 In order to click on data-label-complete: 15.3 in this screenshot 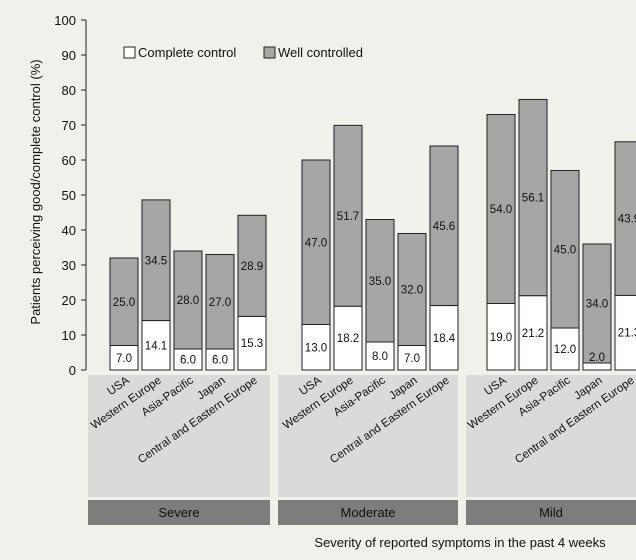, I will do `click(252, 344)`.